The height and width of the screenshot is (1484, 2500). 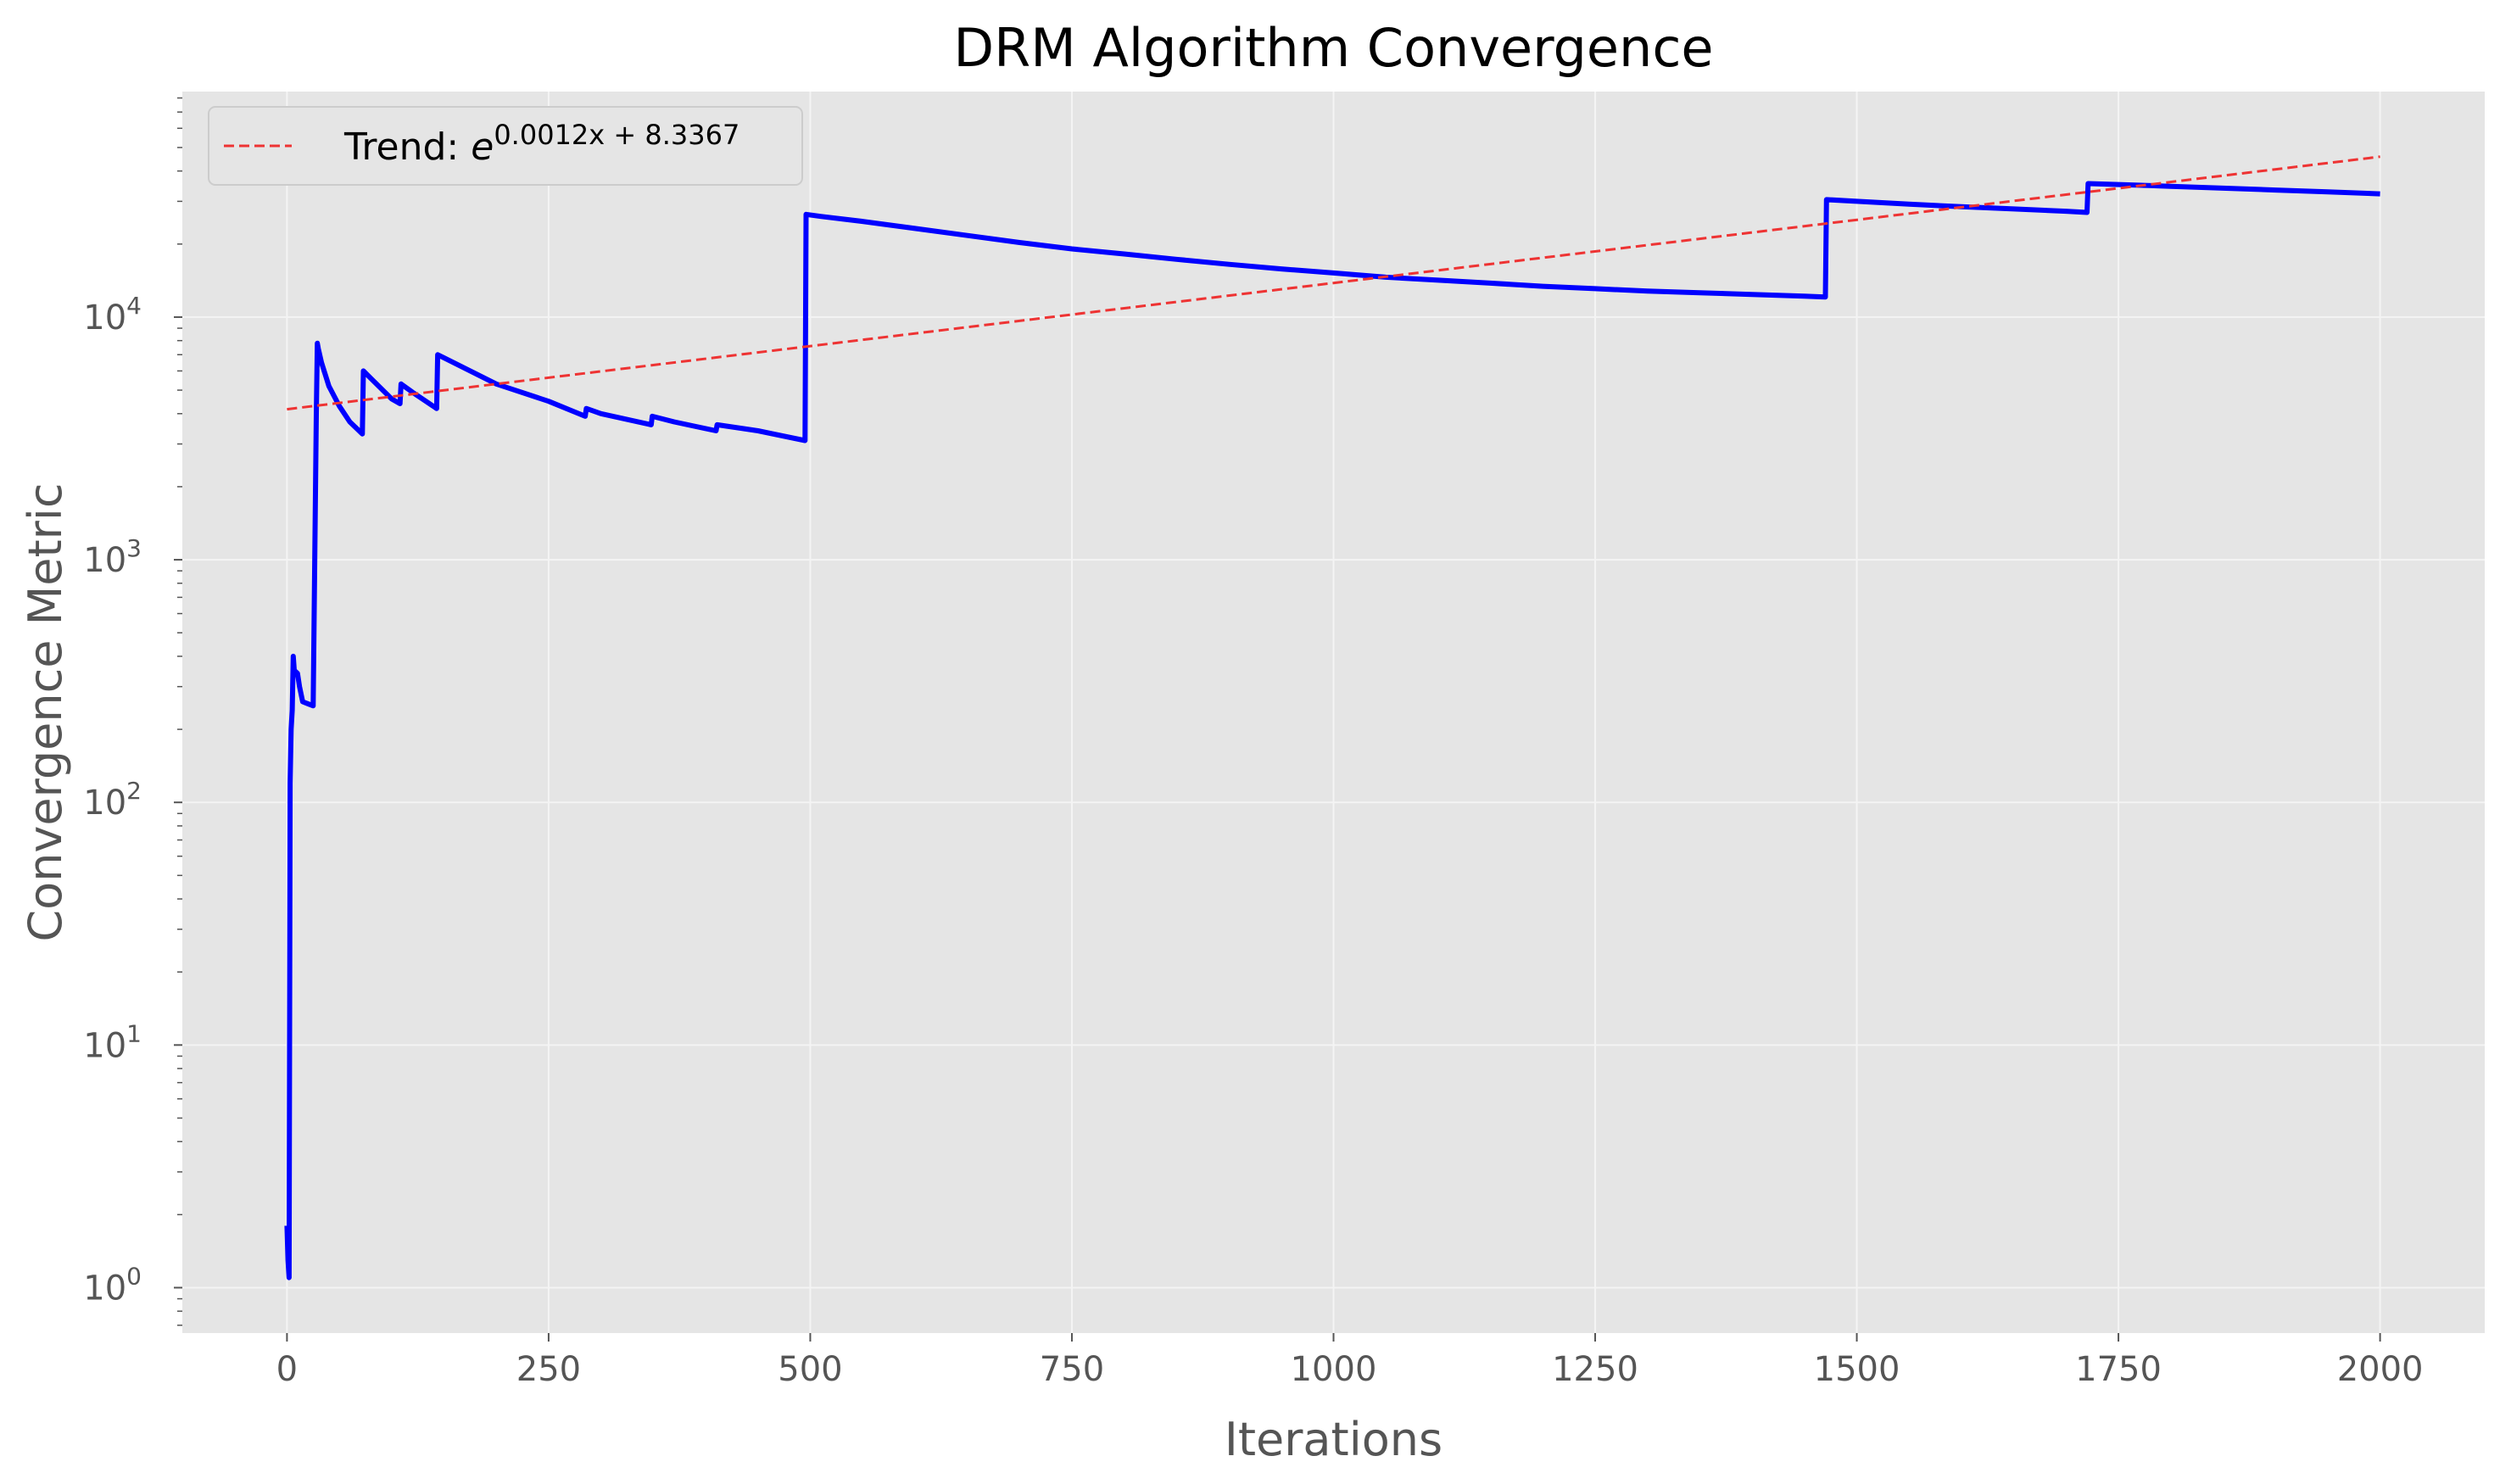 I want to click on legend-box, so click(x=505, y=146).